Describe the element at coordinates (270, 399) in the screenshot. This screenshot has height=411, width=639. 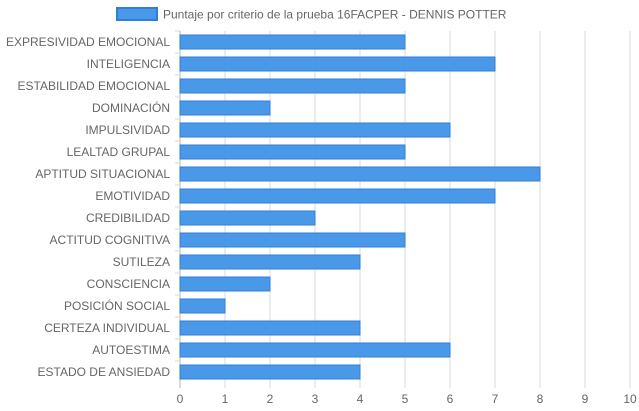
I see `x-tick-label: 2` at that location.